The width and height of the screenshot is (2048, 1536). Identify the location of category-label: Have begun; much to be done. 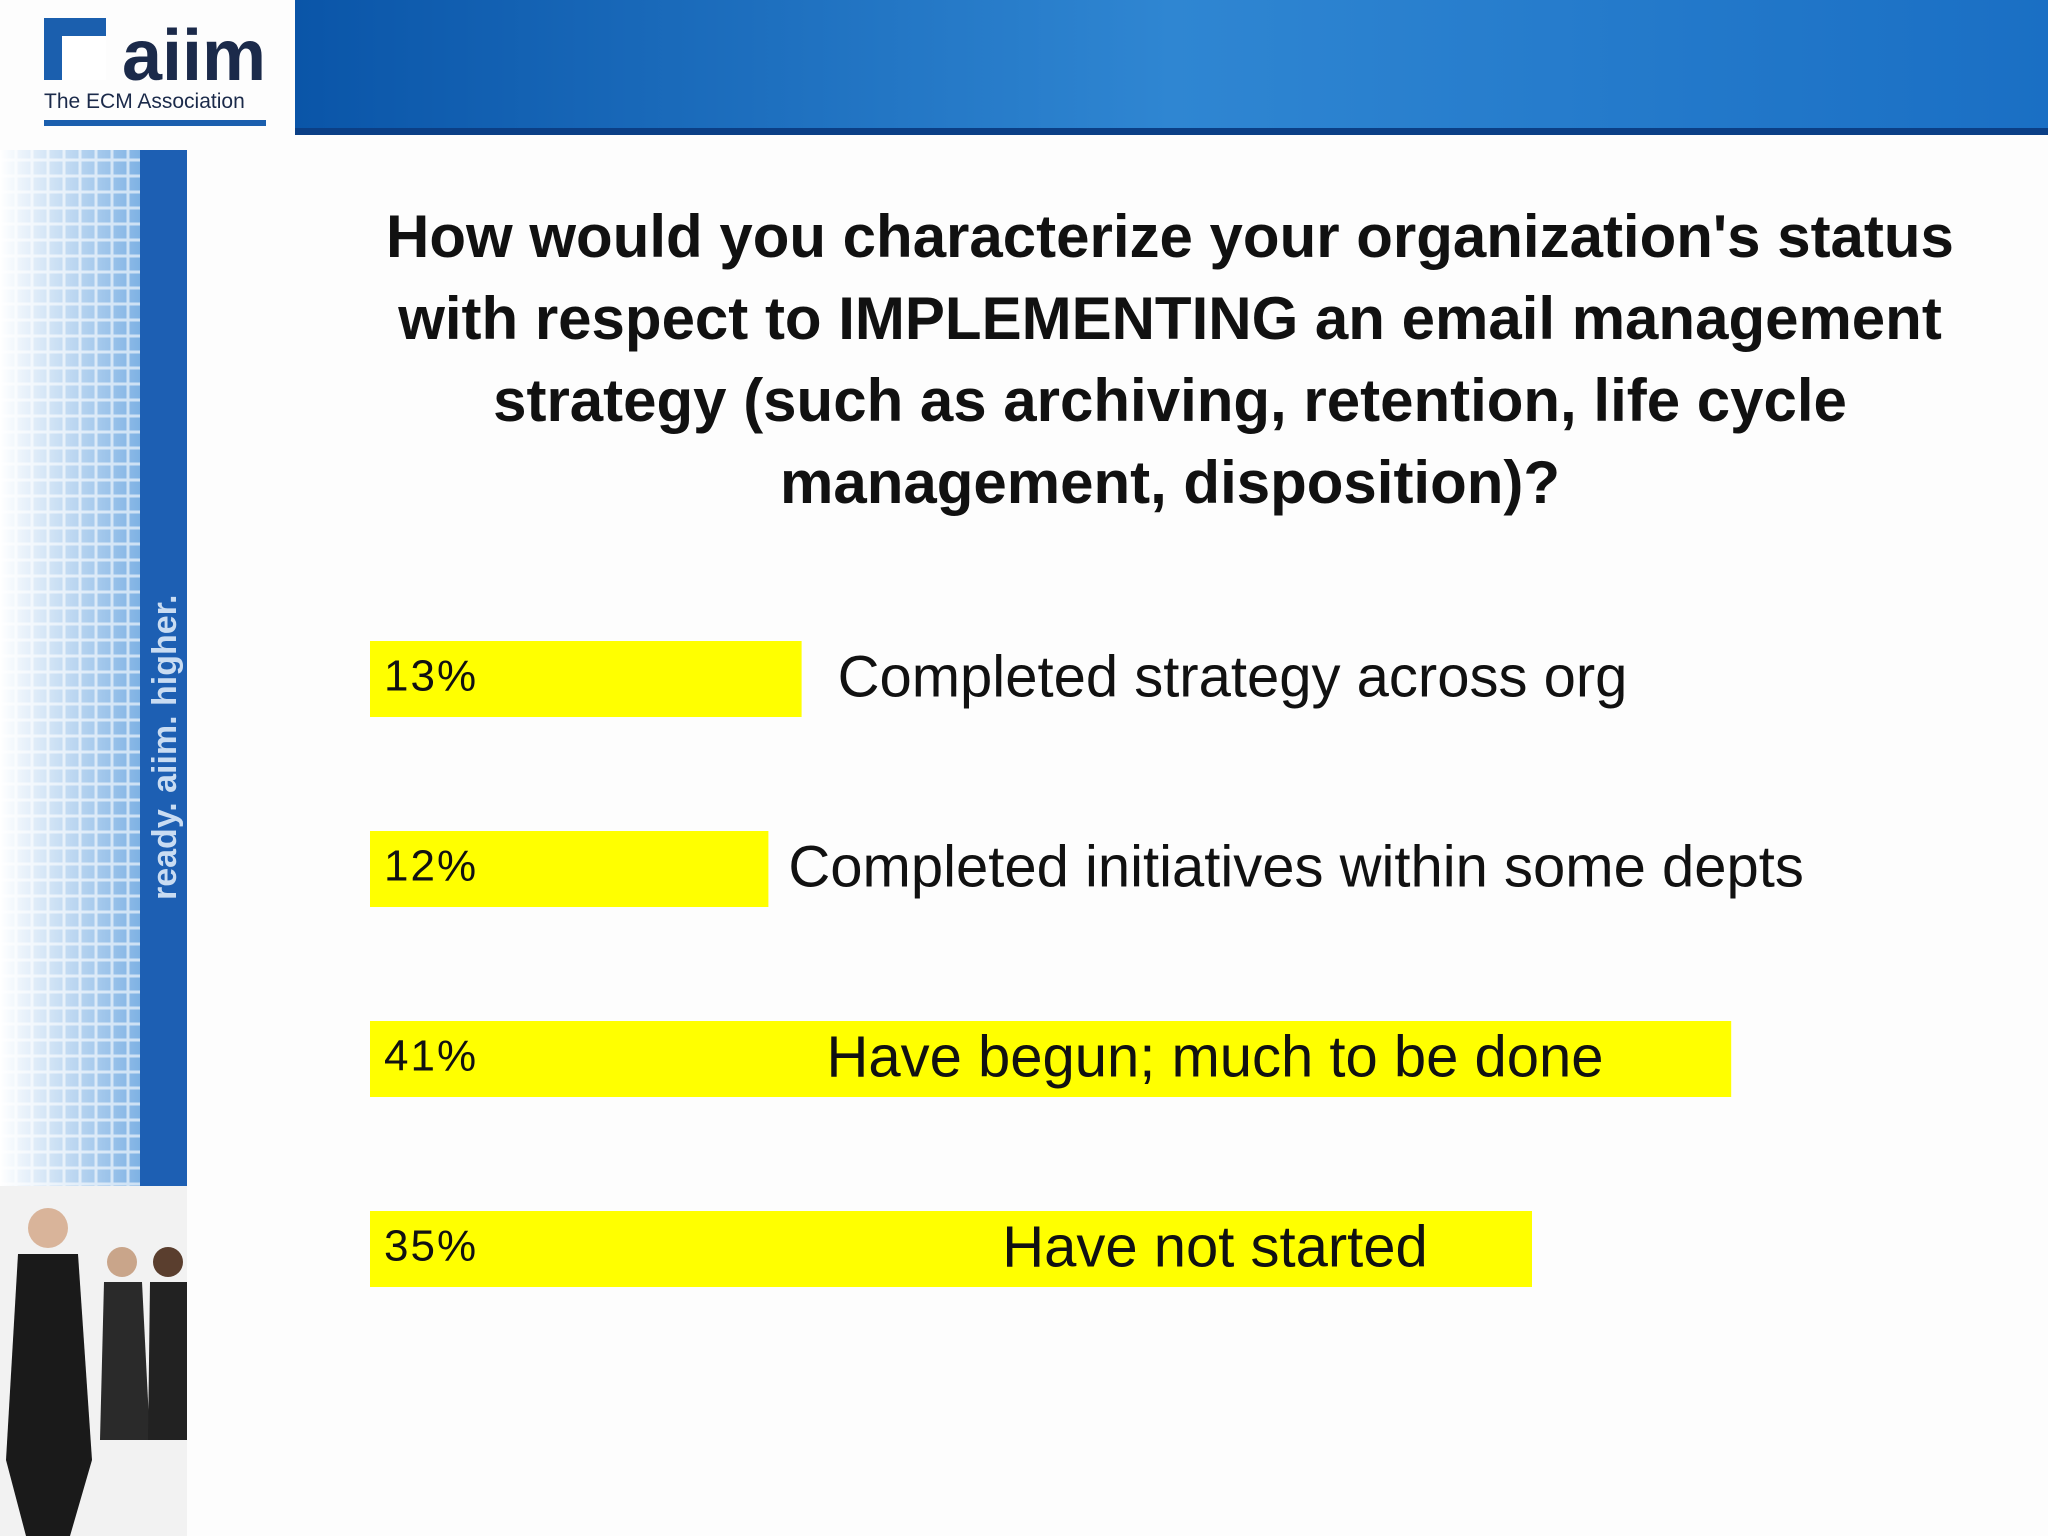
(1214, 1056).